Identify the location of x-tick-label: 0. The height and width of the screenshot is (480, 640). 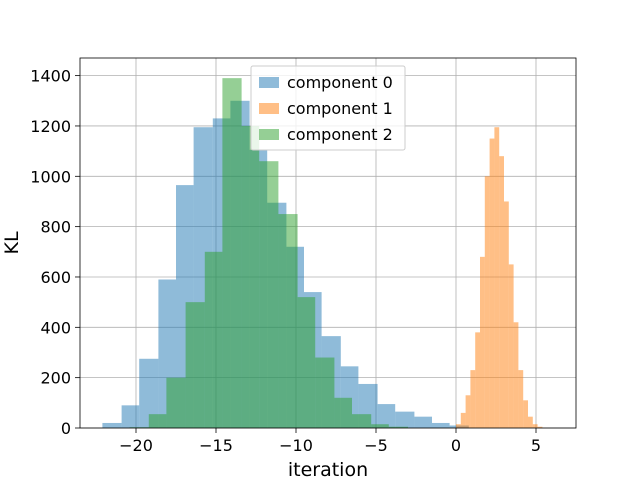
(456, 445).